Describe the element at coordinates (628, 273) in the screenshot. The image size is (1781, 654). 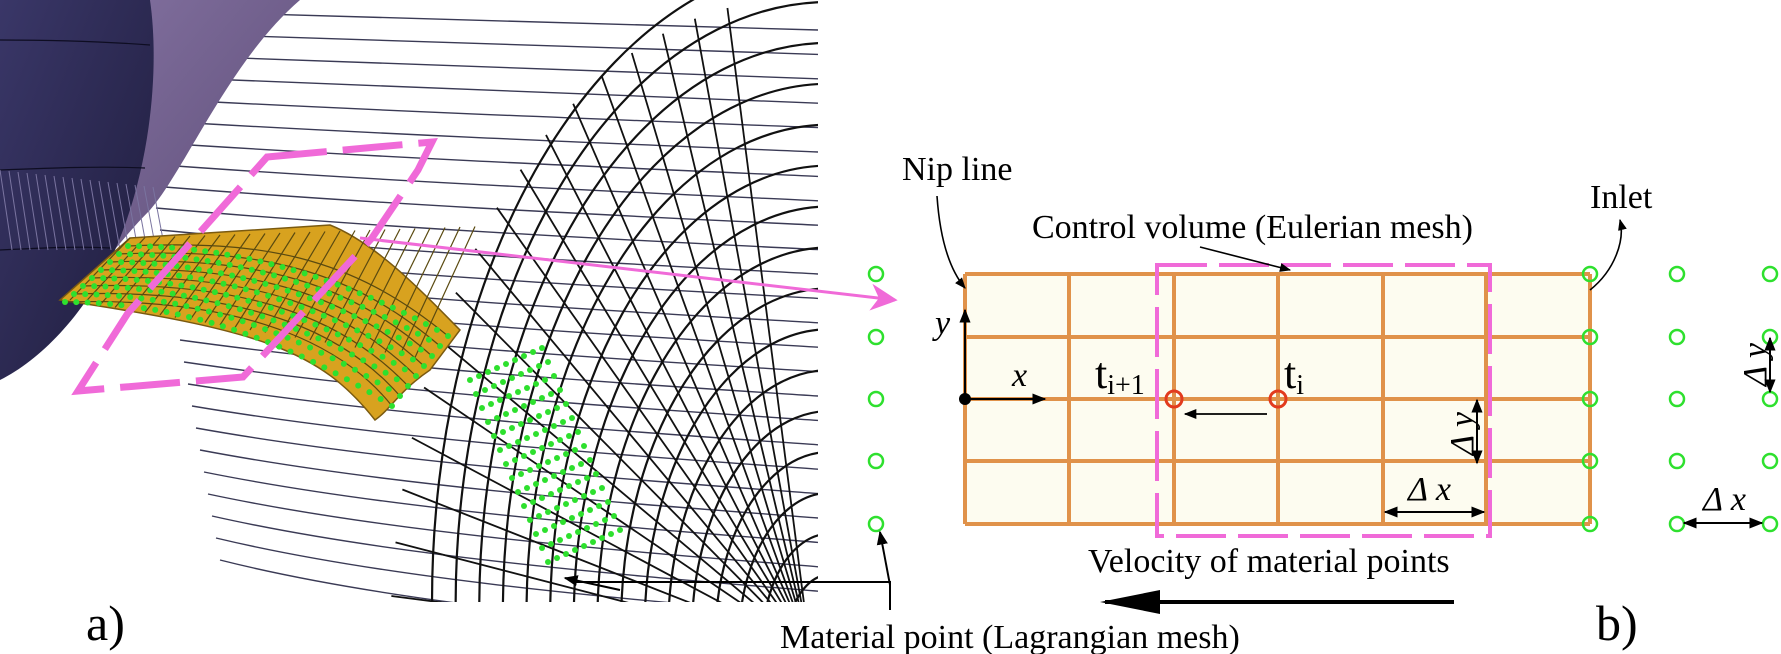
I see `projection-arrow` at that location.